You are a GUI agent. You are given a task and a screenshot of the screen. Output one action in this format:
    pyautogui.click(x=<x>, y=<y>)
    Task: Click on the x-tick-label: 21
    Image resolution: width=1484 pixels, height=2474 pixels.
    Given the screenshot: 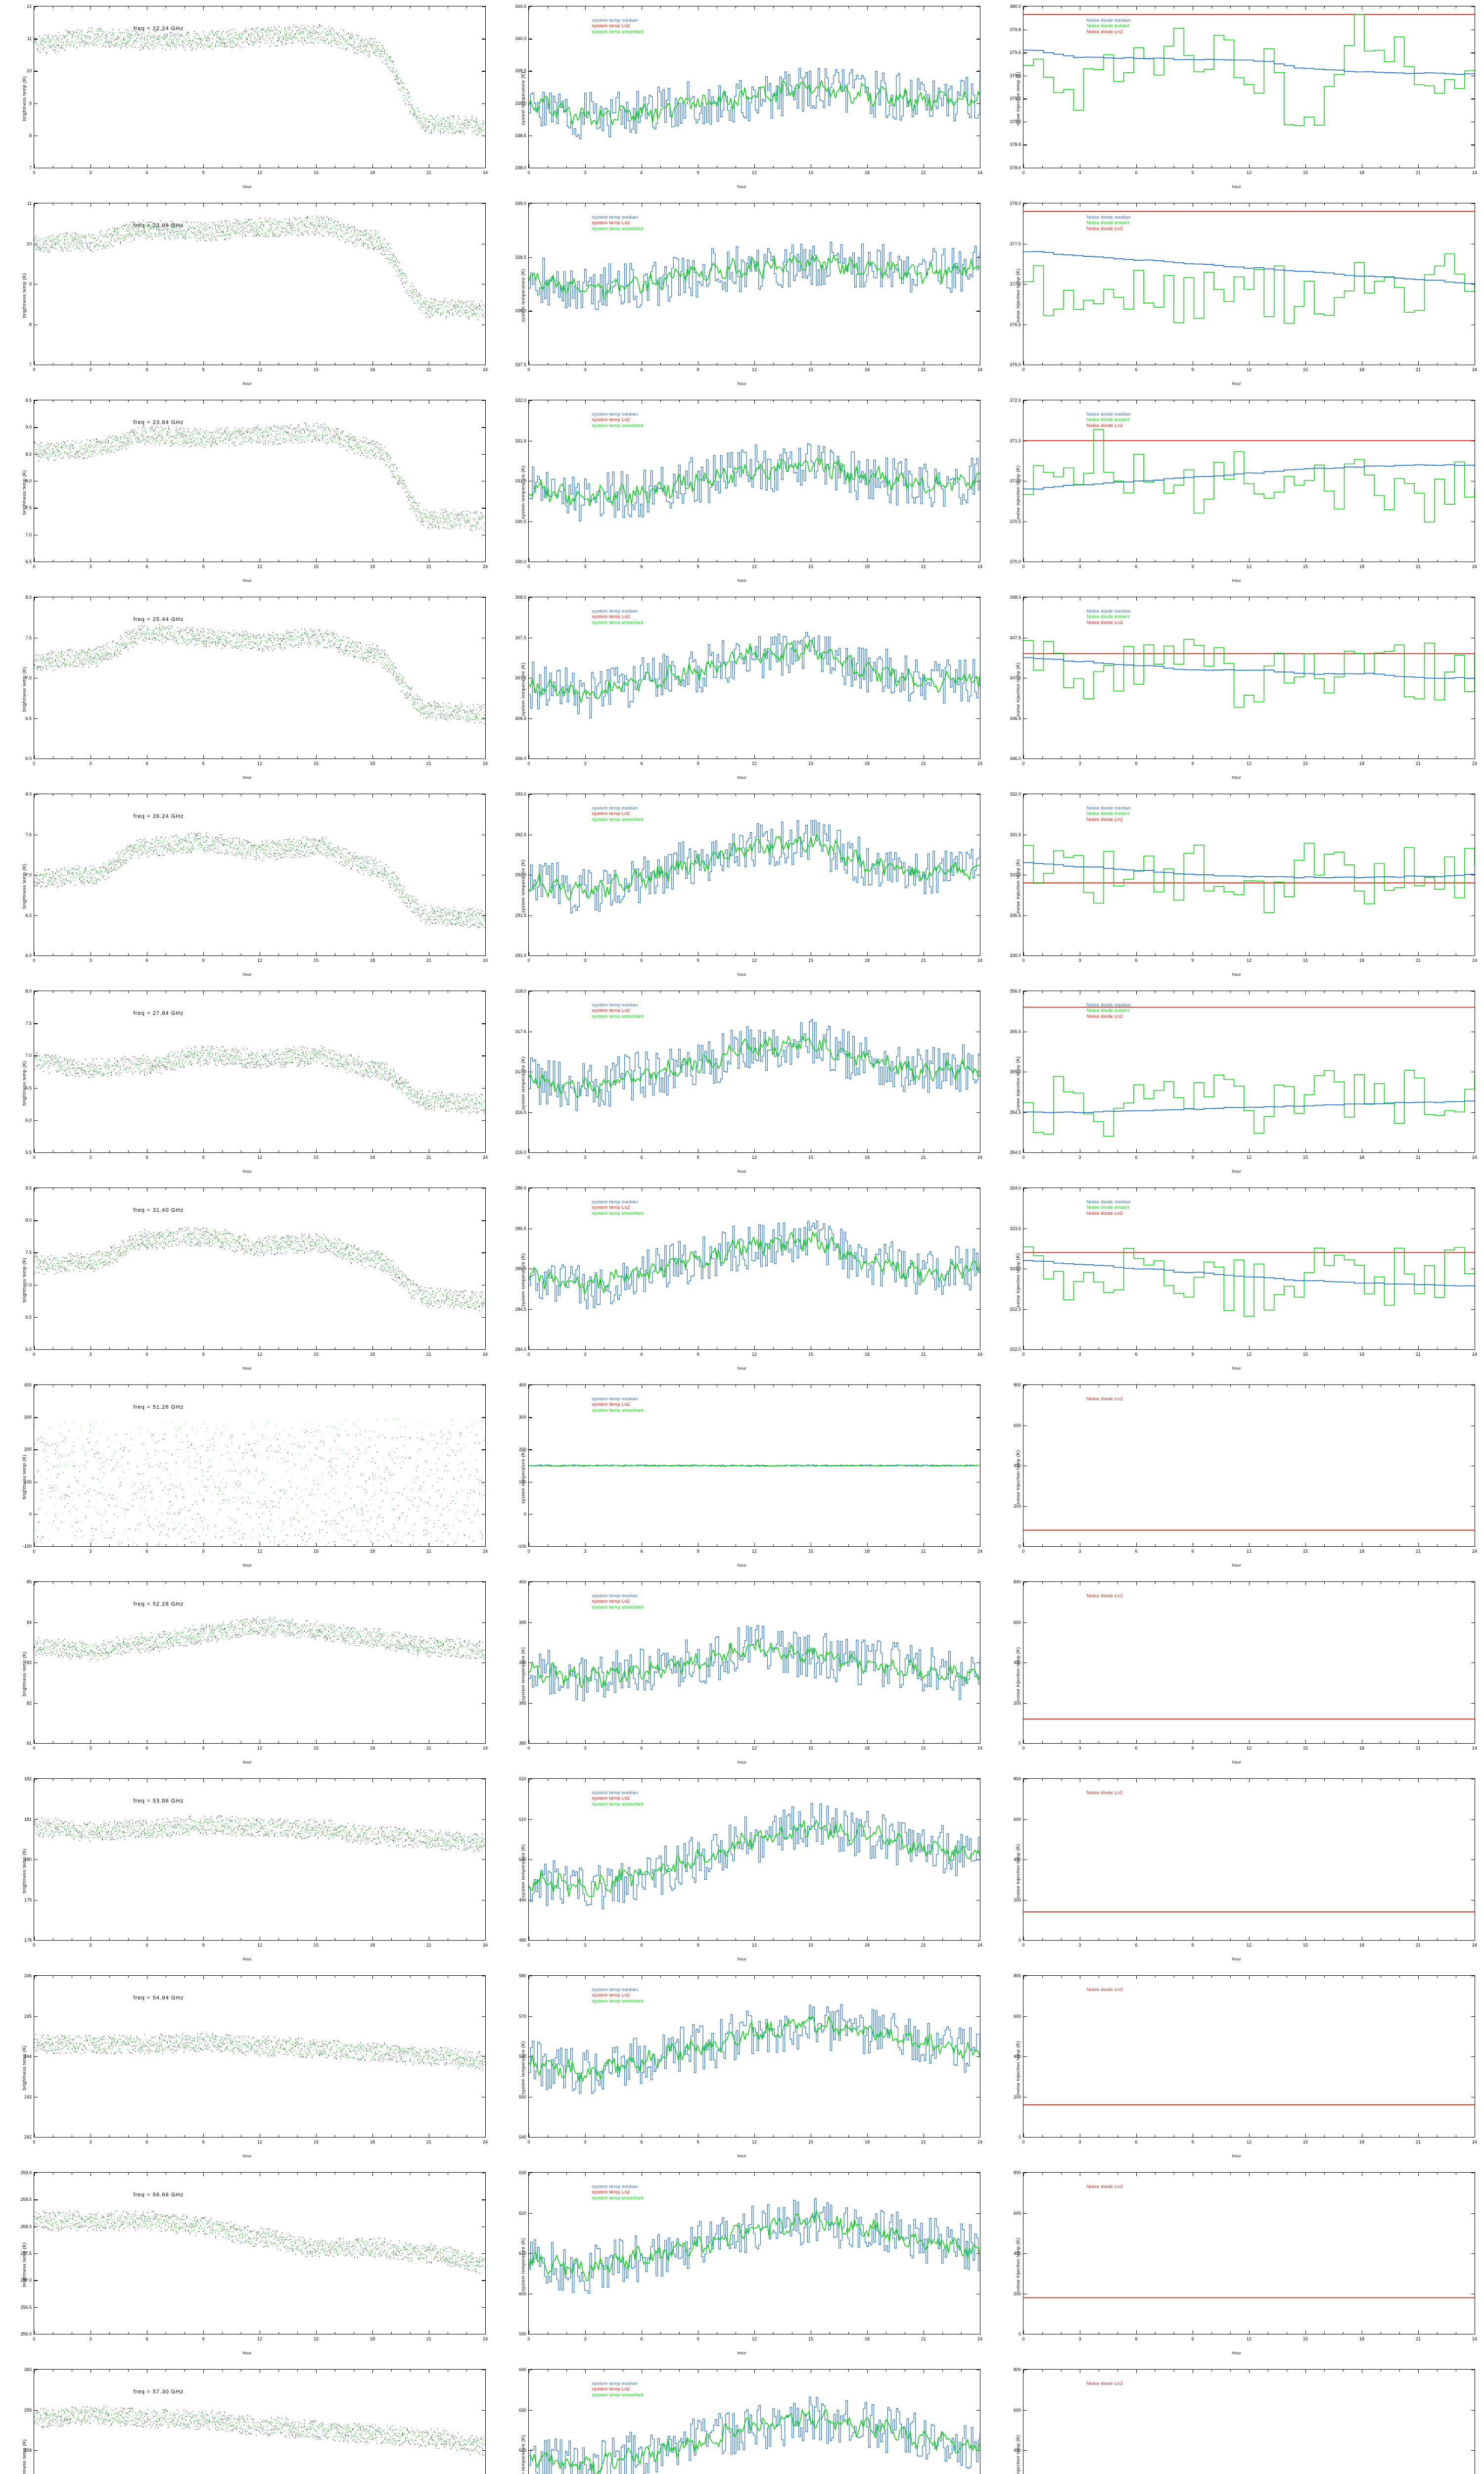 What is the action you would take?
    pyautogui.click(x=1418, y=369)
    